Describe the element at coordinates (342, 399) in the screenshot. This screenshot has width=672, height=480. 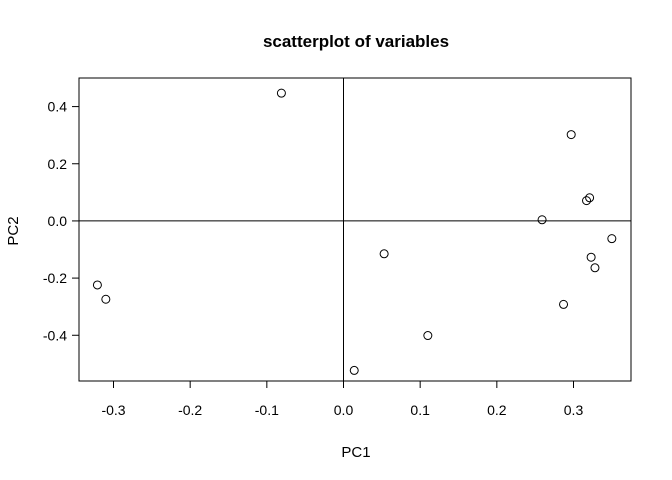
I see `x-axis: -0.3 -0.2 -0.1 0.0 0.1 0.2 0.3` at that location.